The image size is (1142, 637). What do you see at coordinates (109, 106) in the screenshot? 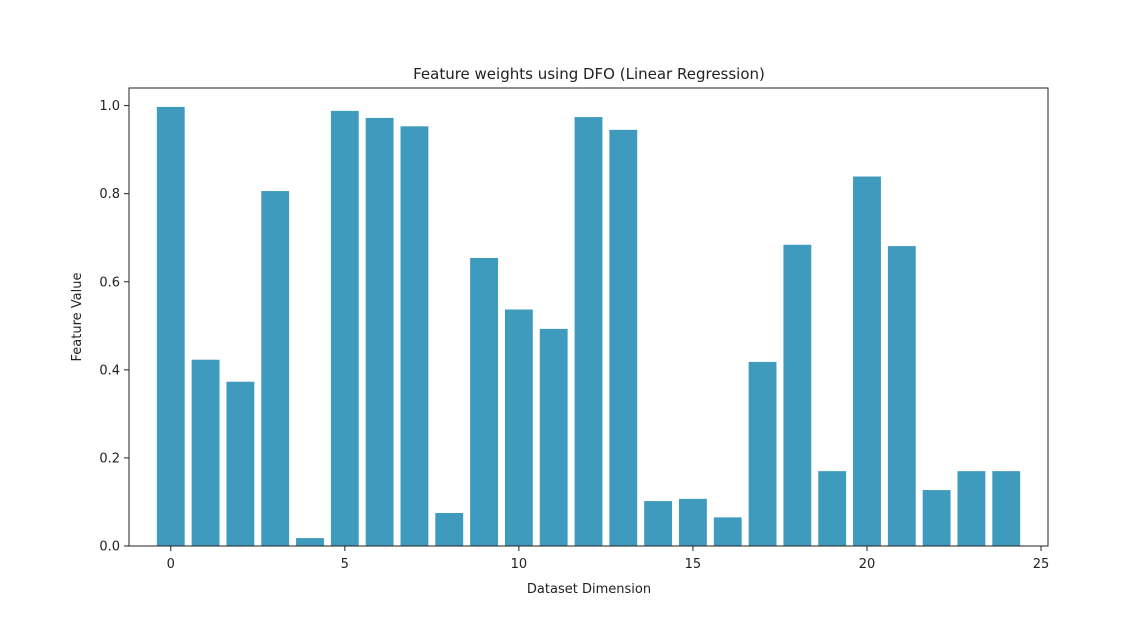
I see `y-tick-label: 1.0` at bounding box center [109, 106].